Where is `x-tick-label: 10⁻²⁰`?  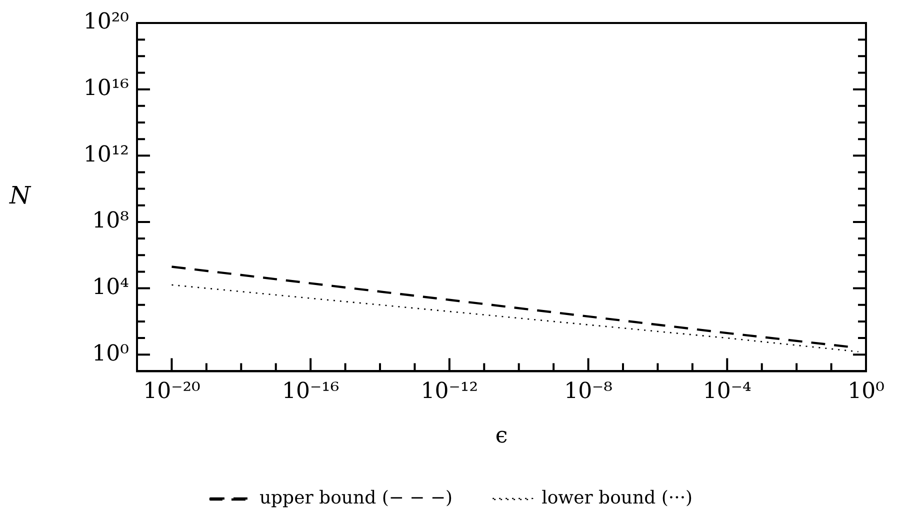 x-tick-label: 10⁻²⁰ is located at coordinates (172, 391).